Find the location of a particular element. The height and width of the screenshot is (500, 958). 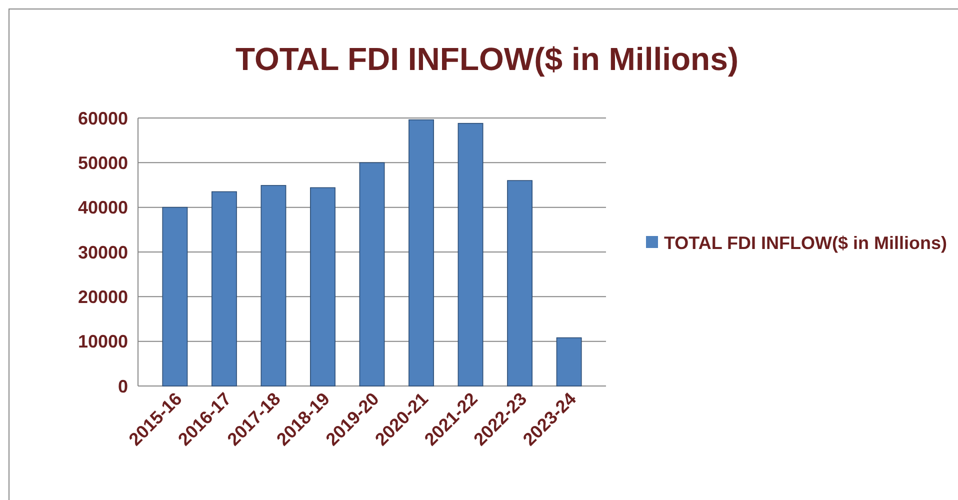

y-tick-label: 50000 is located at coordinates (103, 162).